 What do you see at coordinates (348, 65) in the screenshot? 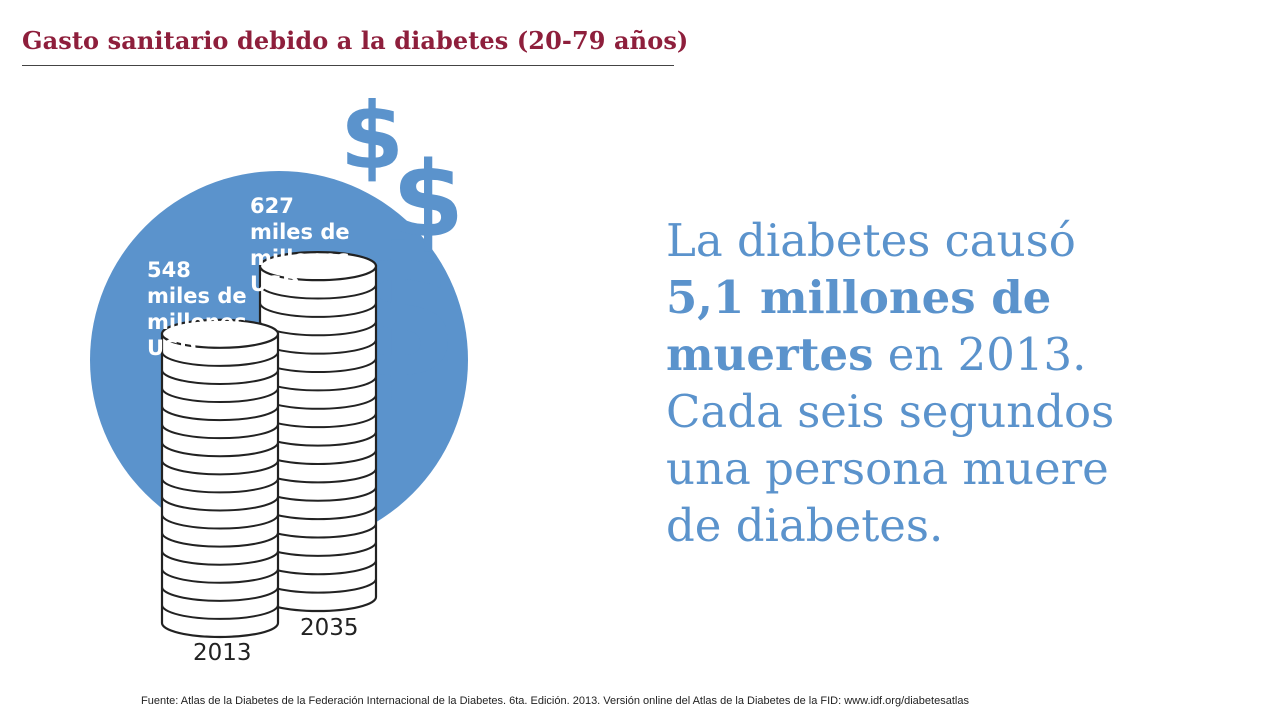
I see `title-divider` at bounding box center [348, 65].